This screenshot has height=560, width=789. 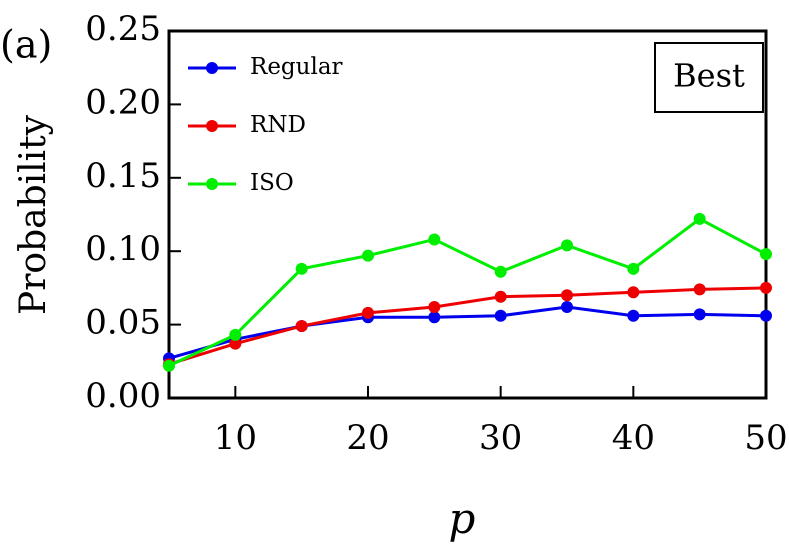 What do you see at coordinates (500, 438) in the screenshot?
I see `x-tick-label: 30` at bounding box center [500, 438].